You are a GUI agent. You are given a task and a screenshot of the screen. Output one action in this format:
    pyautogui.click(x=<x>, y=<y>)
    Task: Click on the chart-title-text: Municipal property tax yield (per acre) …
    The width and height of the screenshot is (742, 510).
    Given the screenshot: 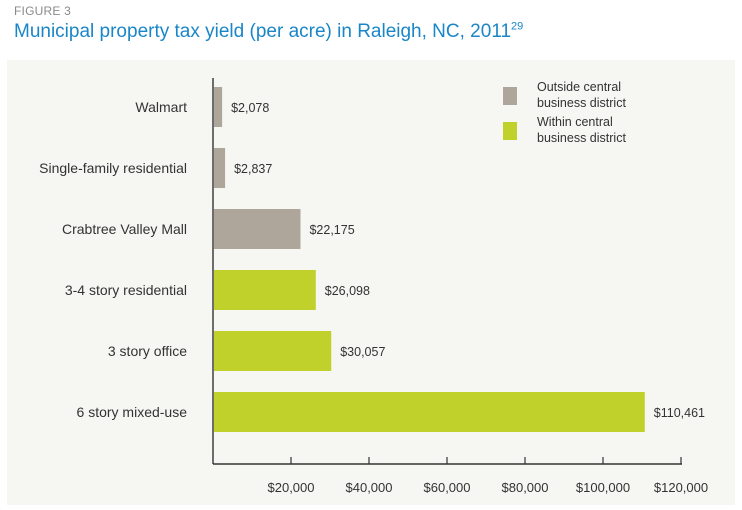 What is the action you would take?
    pyautogui.click(x=263, y=31)
    